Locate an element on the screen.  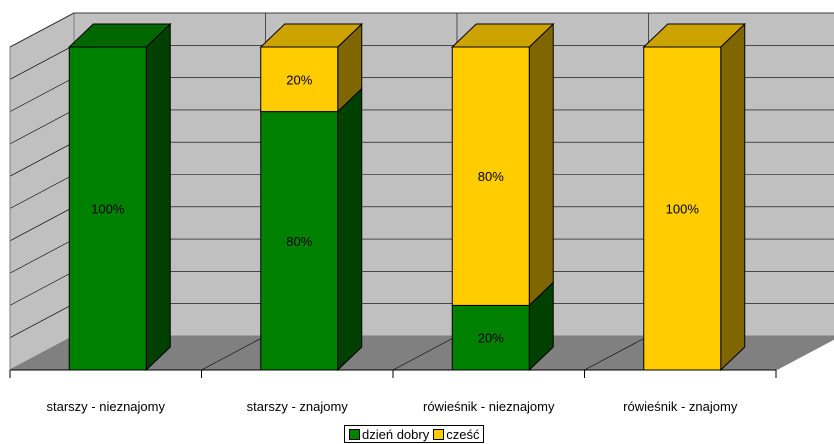
legend: dzień dobry cześć is located at coordinates (414, 434).